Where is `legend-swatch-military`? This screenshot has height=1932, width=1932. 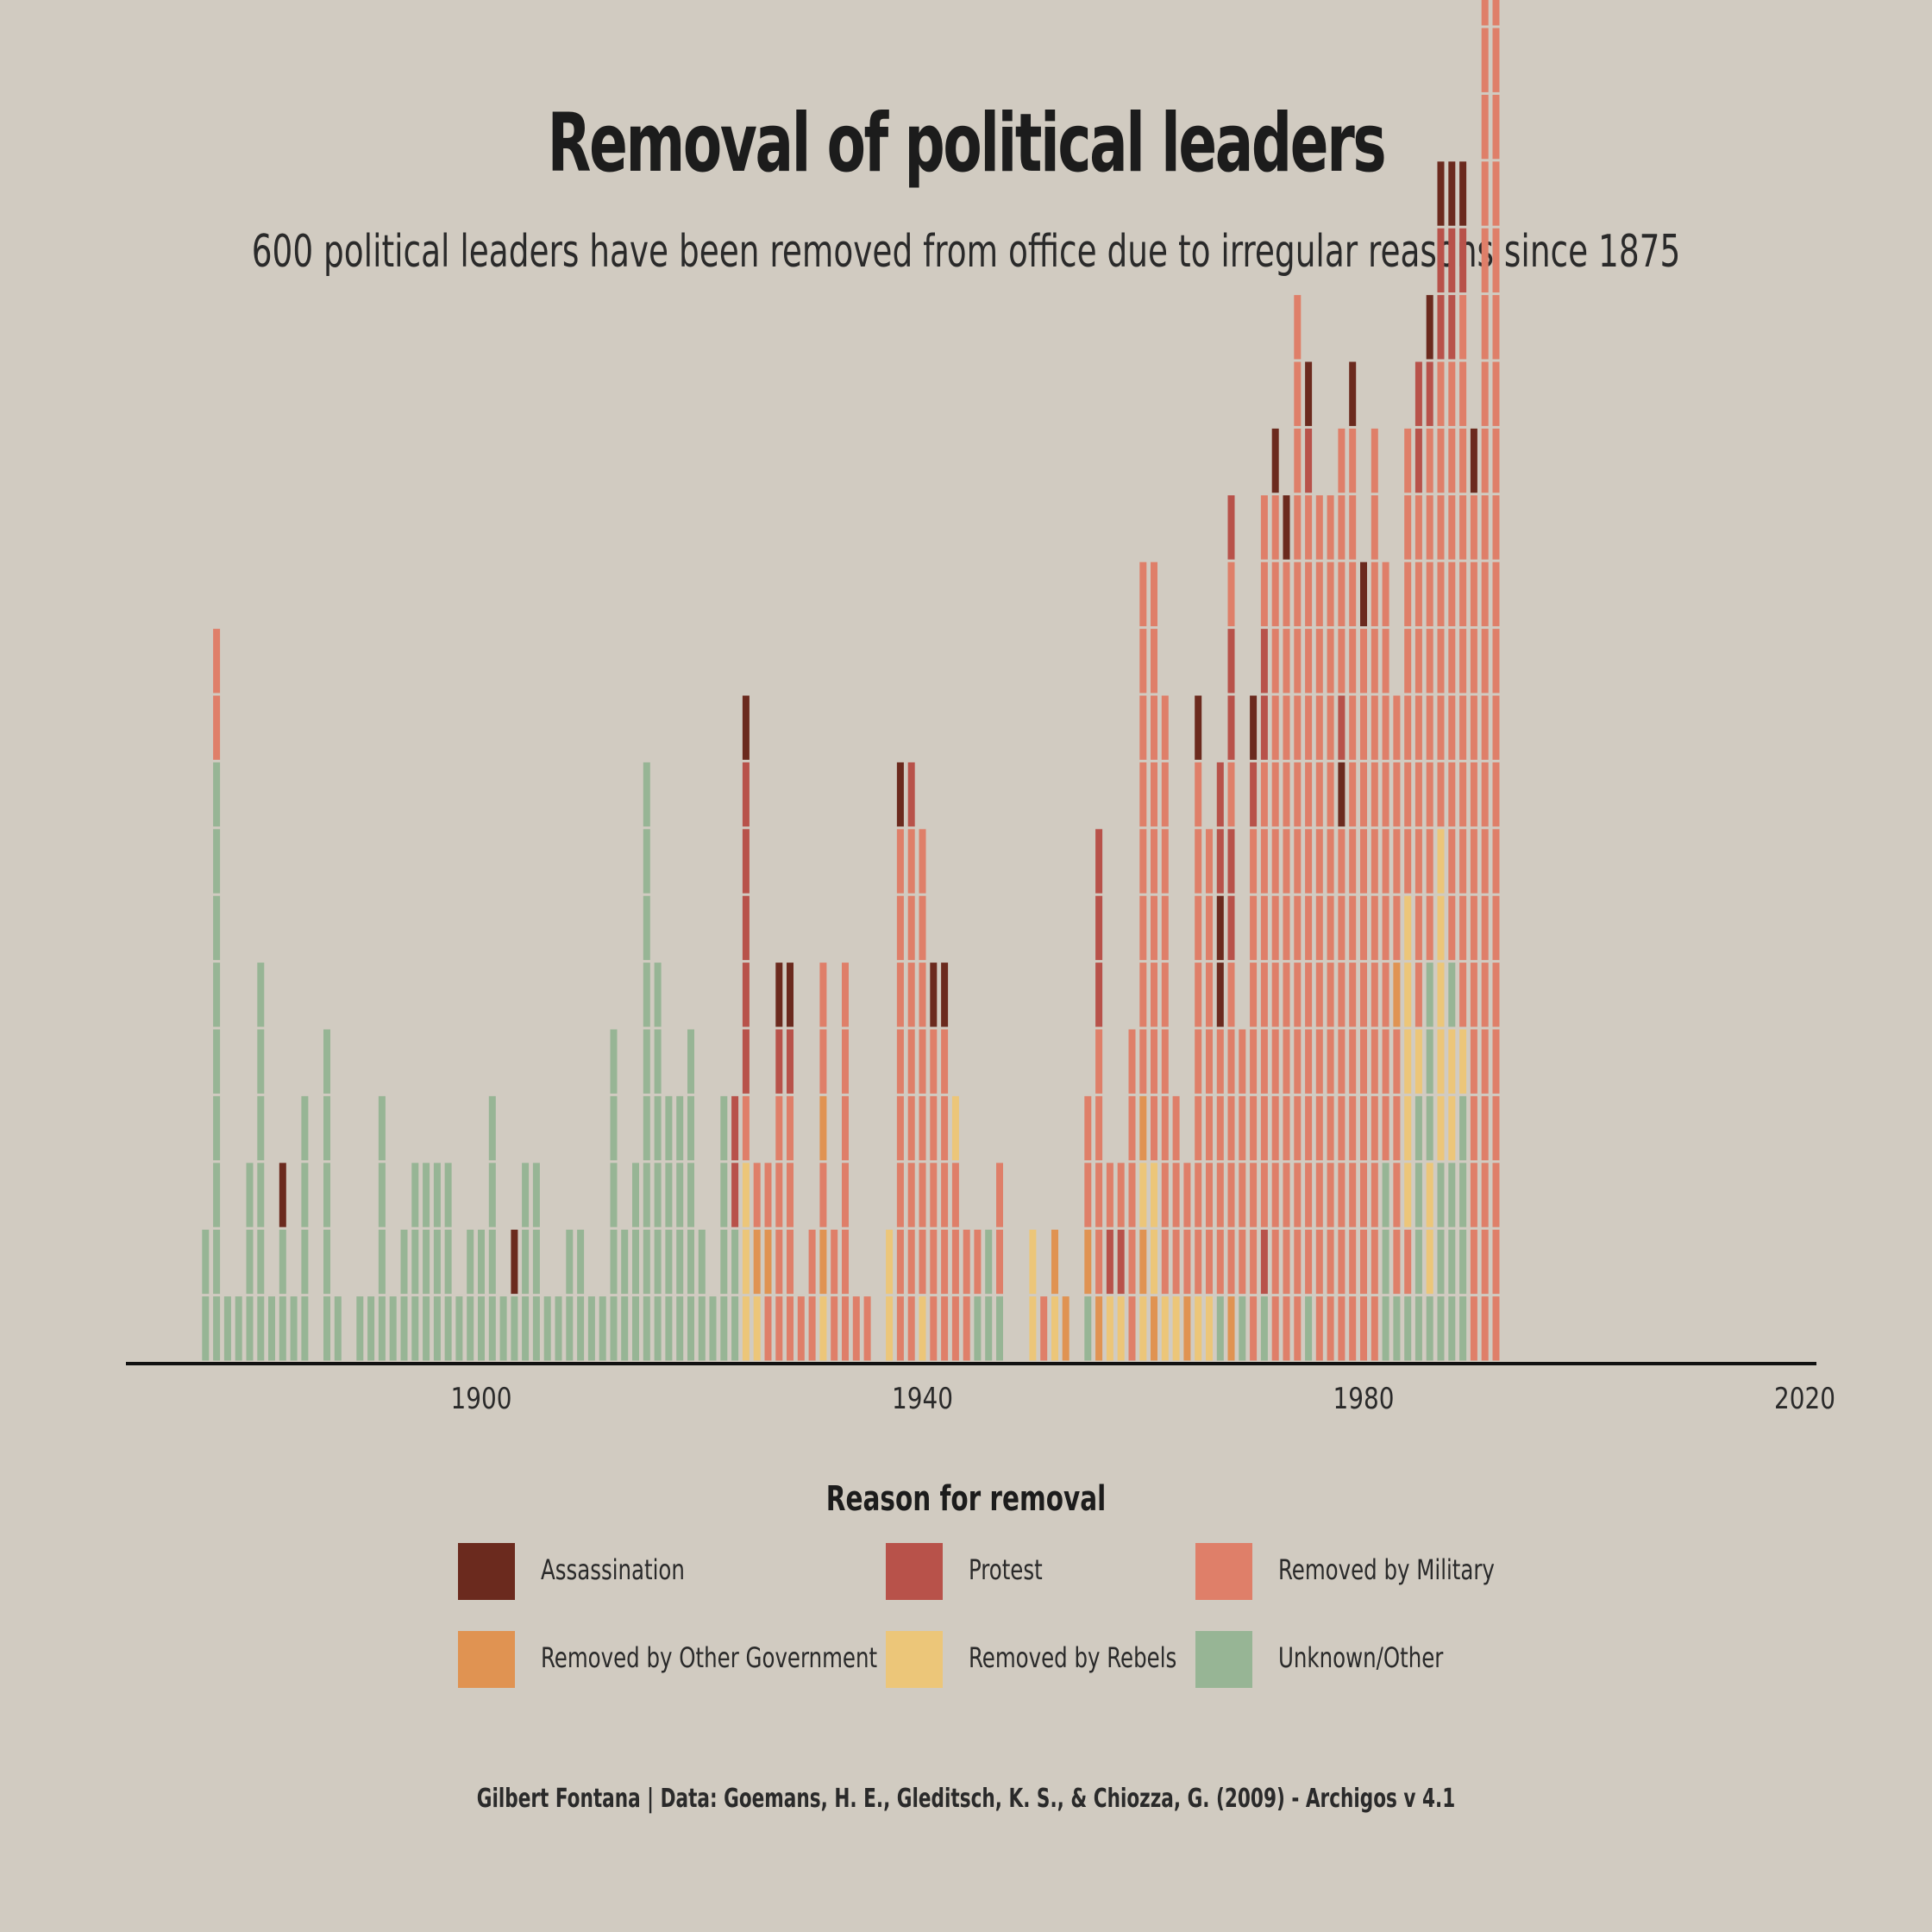 legend-swatch-military is located at coordinates (1224, 1572).